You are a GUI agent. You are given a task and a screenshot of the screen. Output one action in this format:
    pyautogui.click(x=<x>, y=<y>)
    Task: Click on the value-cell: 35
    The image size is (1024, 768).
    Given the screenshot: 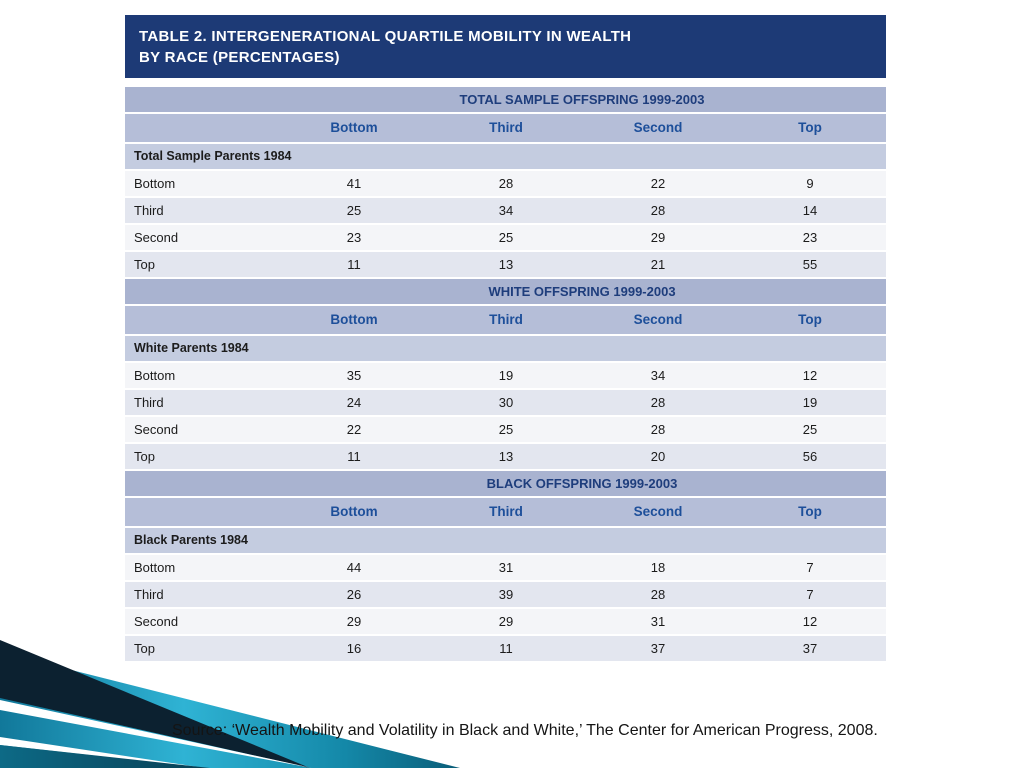 What is the action you would take?
    pyautogui.click(x=354, y=375)
    